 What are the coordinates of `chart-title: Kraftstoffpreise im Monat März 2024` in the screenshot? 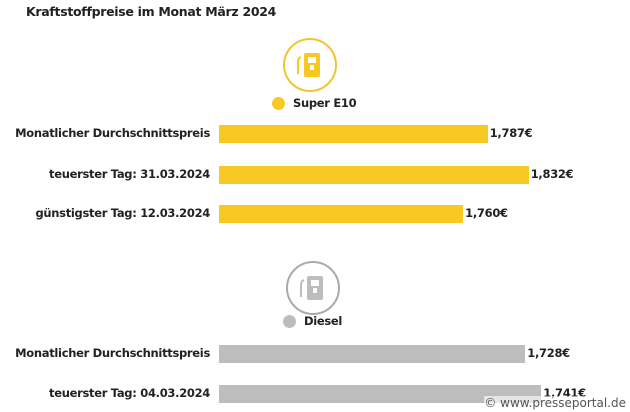 It's located at (151, 11).